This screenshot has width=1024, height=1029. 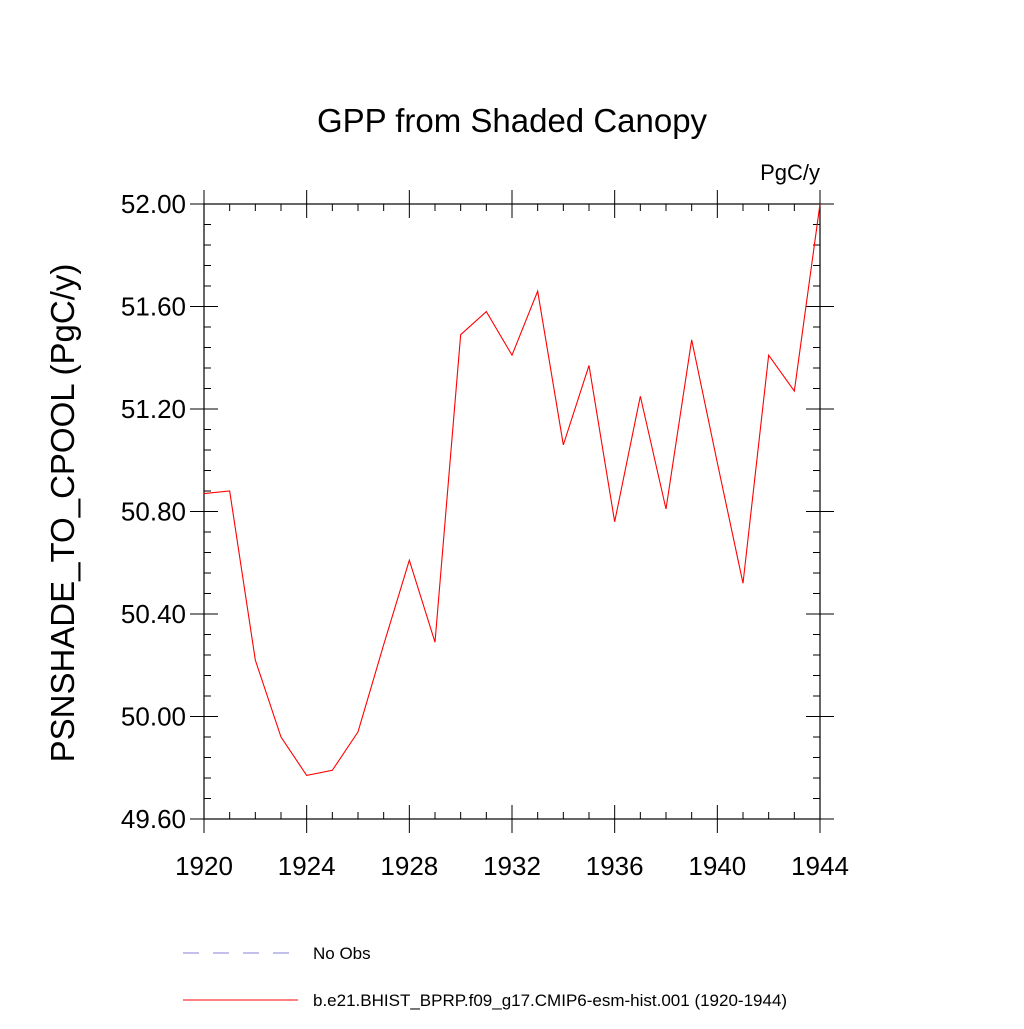 What do you see at coordinates (615, 866) in the screenshot?
I see `x-tick-label: 1936` at bounding box center [615, 866].